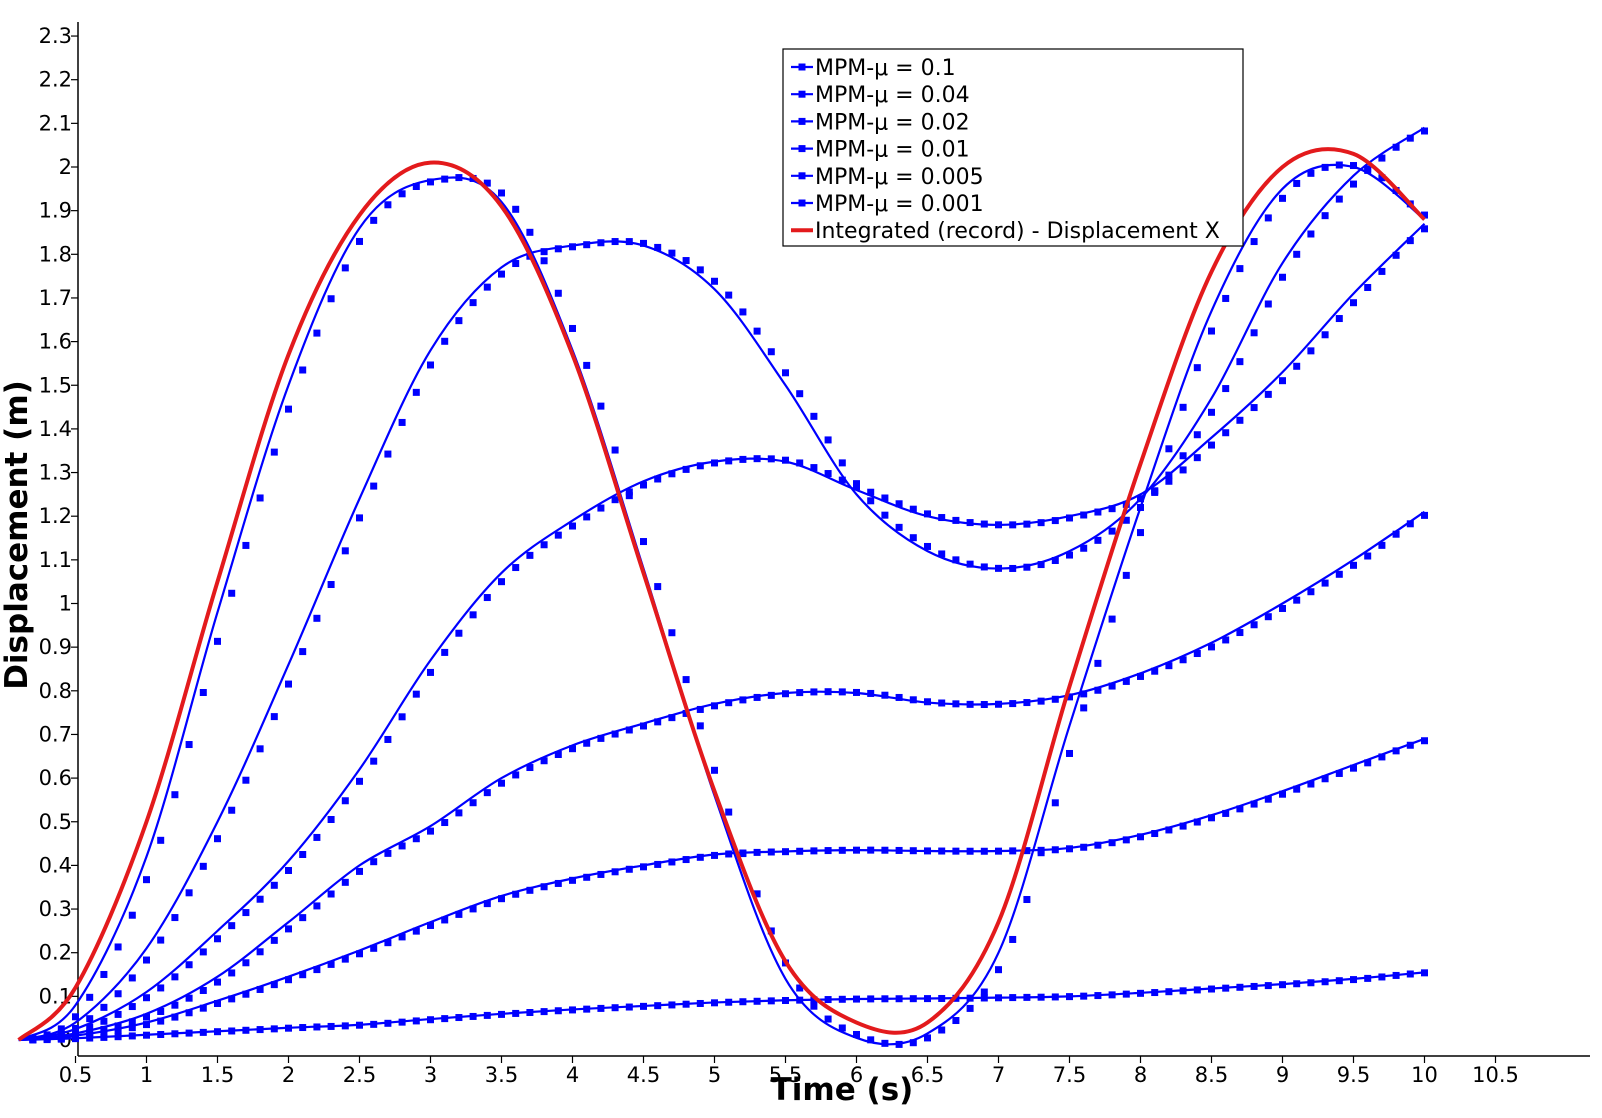 Image resolution: width=1602 pixels, height=1118 pixels. I want to click on x-tick-label: 3, so click(430, 1075).